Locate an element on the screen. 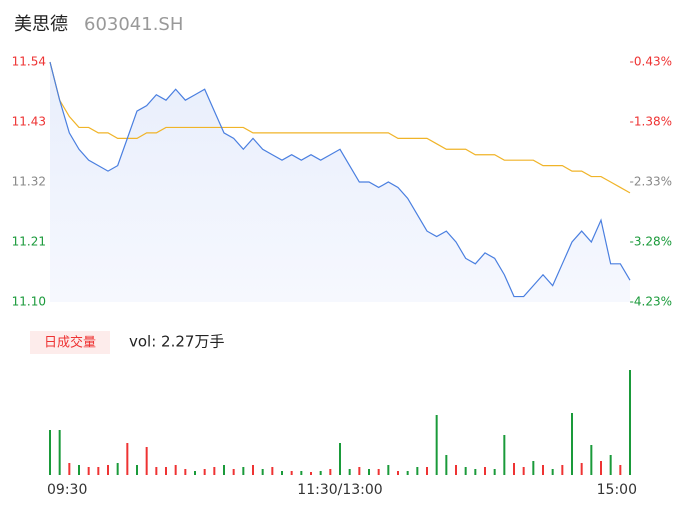 The width and height of the screenshot is (686, 524). y-tick-label: 11.54 is located at coordinates (29, 62).